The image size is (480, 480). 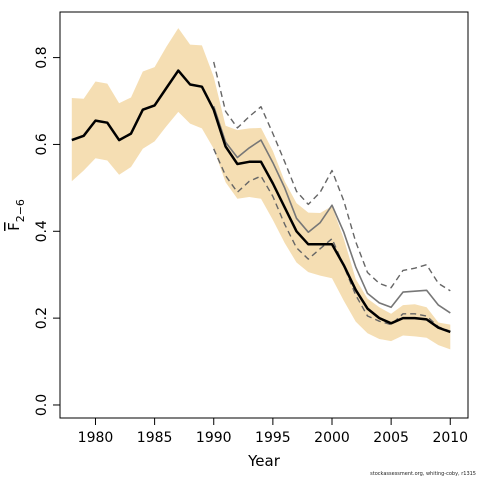 I want to click on x-tick-label: 2005, so click(x=391, y=438).